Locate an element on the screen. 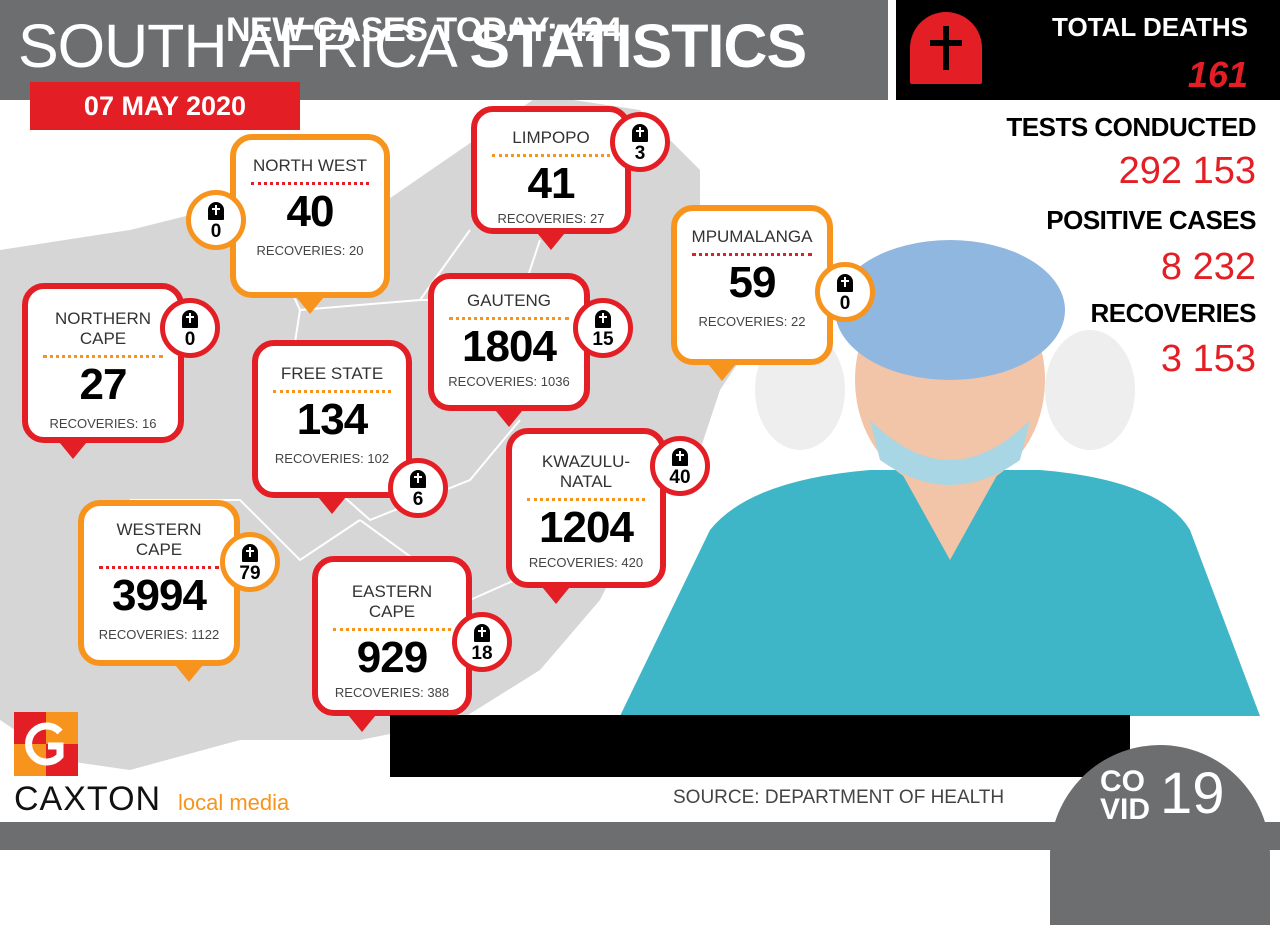 The width and height of the screenshot is (1280, 925). province-card-free-state: FREE STATE 134 RECOVERIES: 102 is located at coordinates (332, 427).